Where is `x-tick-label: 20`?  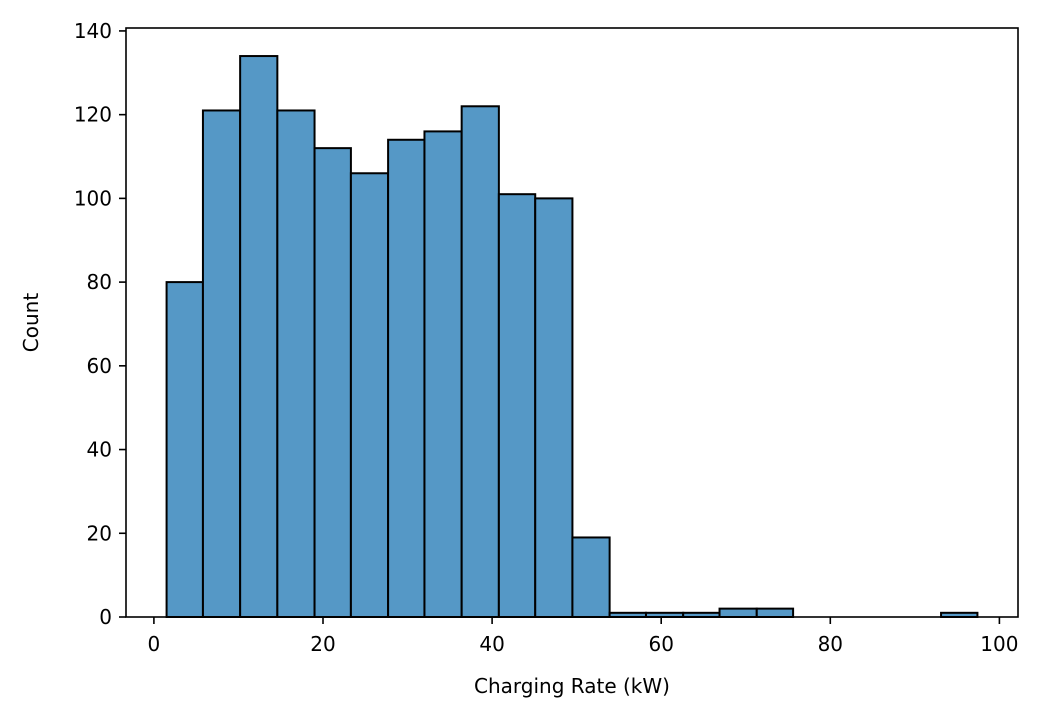
x-tick-label: 20 is located at coordinates (322, 644).